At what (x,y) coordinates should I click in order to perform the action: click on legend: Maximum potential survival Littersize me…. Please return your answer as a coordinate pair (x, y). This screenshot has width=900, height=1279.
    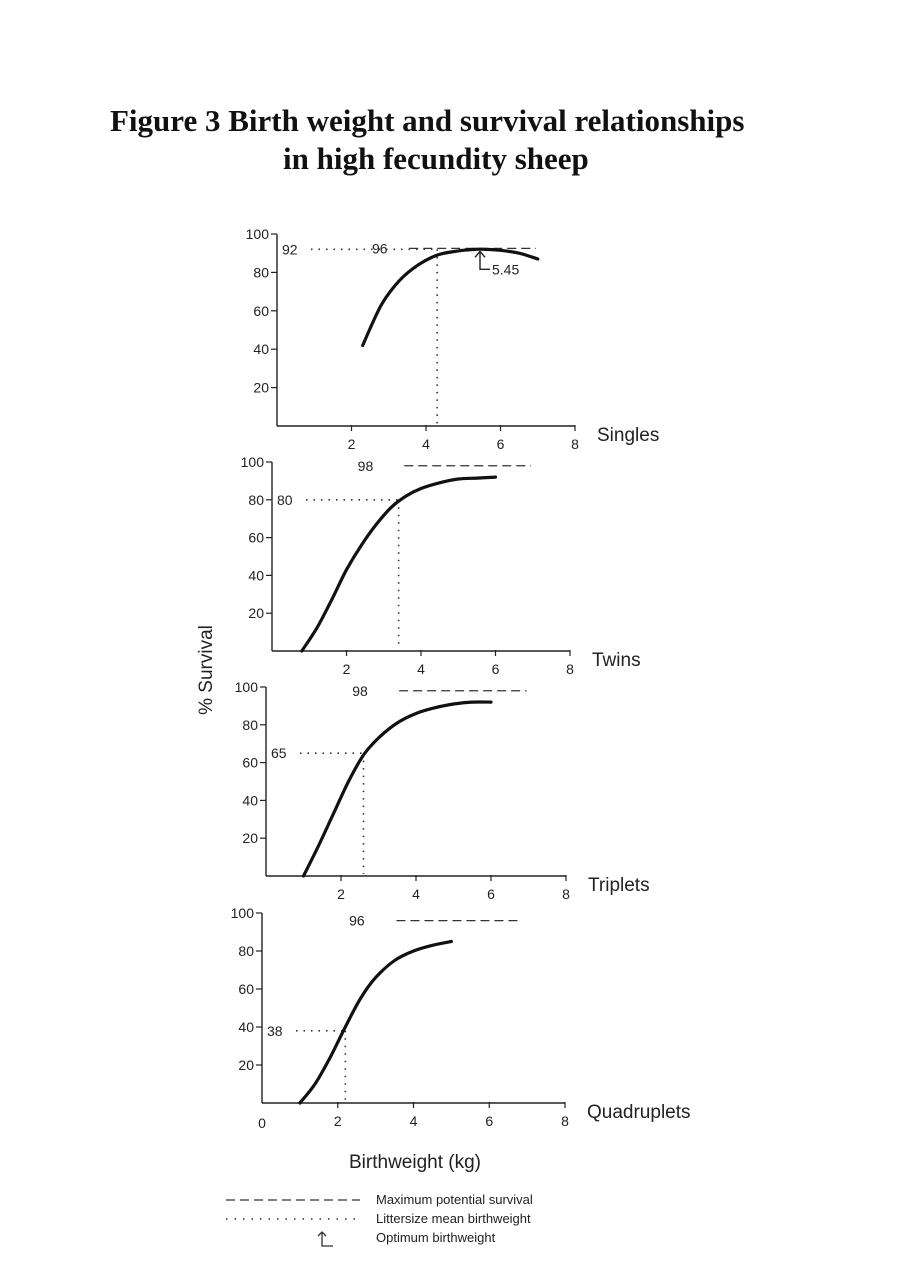
    Looking at the image, I should click on (379, 1219).